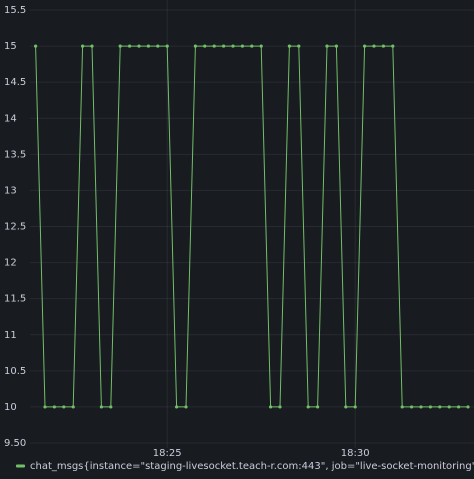 The height and width of the screenshot is (479, 474). Describe the element at coordinates (15, 82) in the screenshot. I see `y-tick-label: 14.5` at that location.